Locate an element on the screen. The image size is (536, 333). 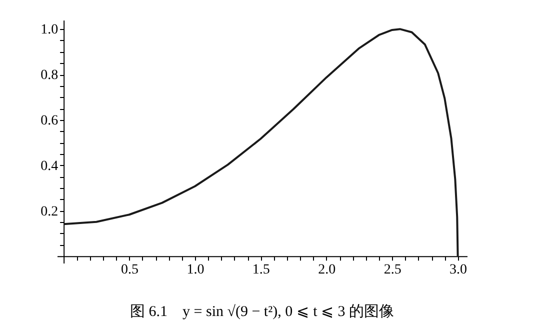
x-tick-label: 1.5 is located at coordinates (261, 270).